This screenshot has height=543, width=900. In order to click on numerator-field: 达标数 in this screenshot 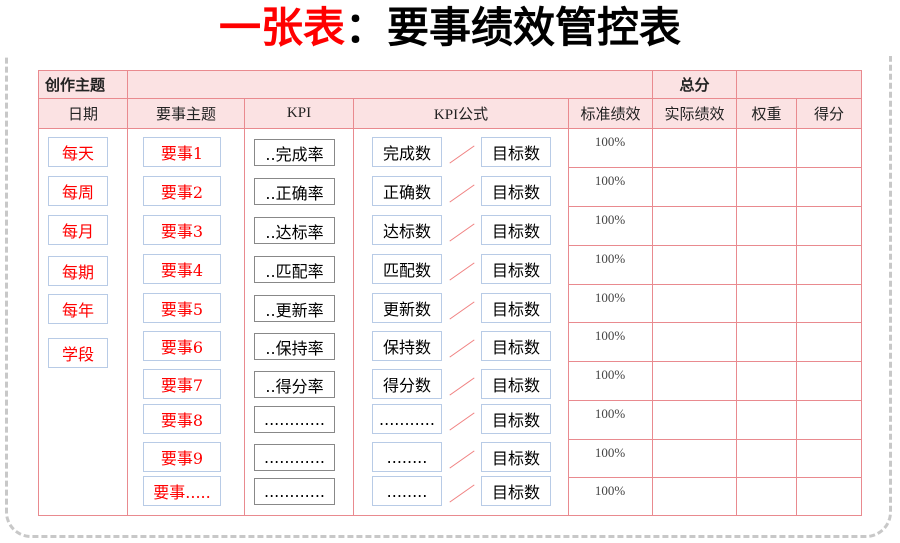, I will do `click(407, 230)`.